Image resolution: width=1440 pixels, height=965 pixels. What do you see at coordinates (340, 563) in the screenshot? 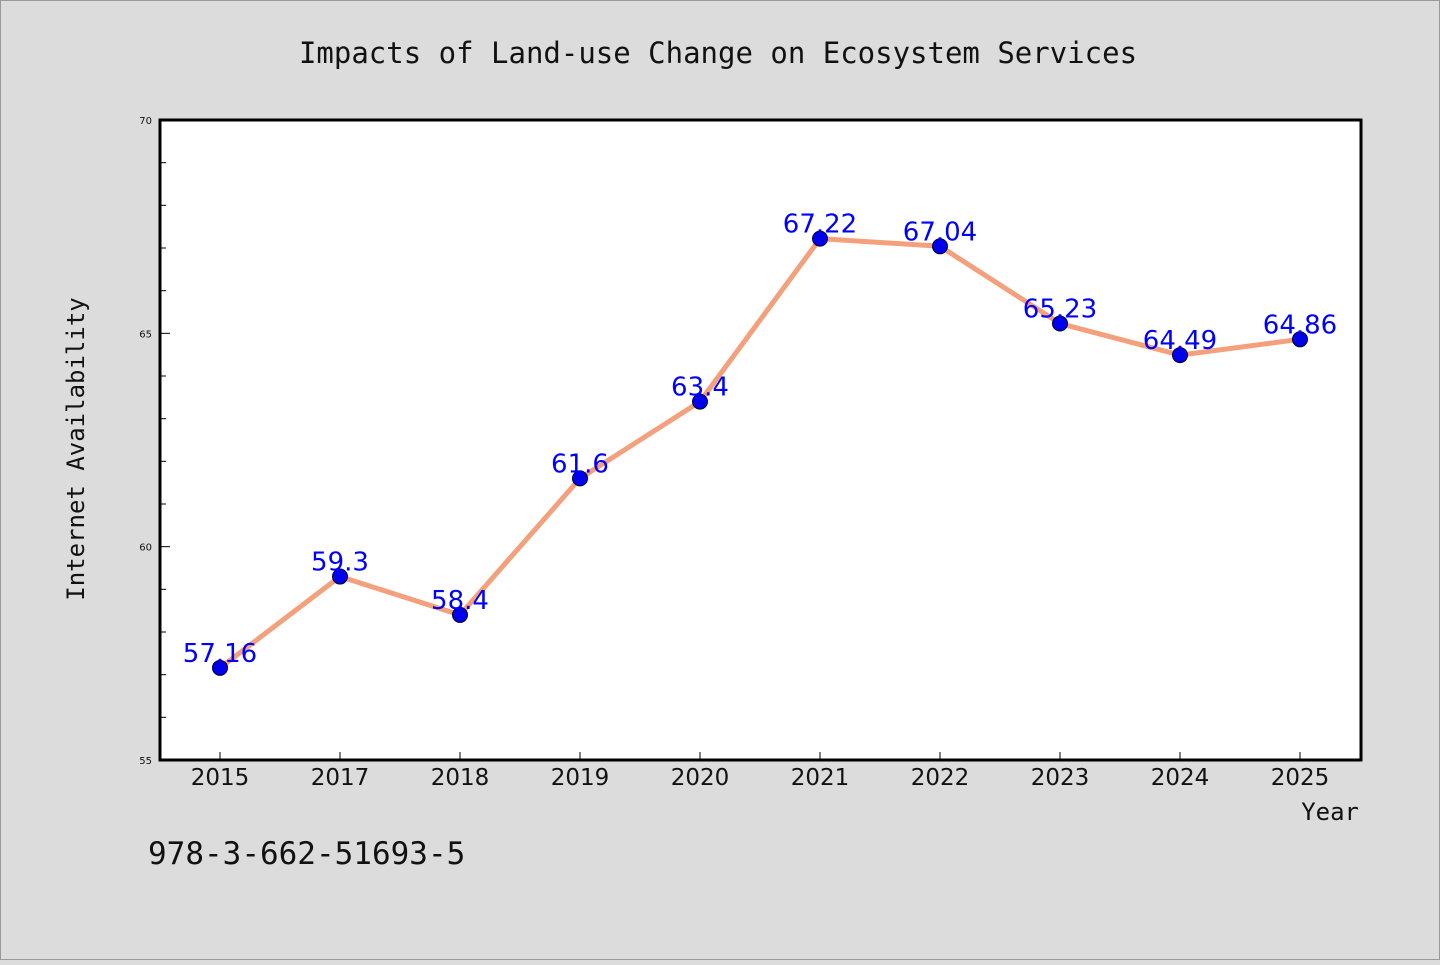
I see `data-label: 59.3` at bounding box center [340, 563].